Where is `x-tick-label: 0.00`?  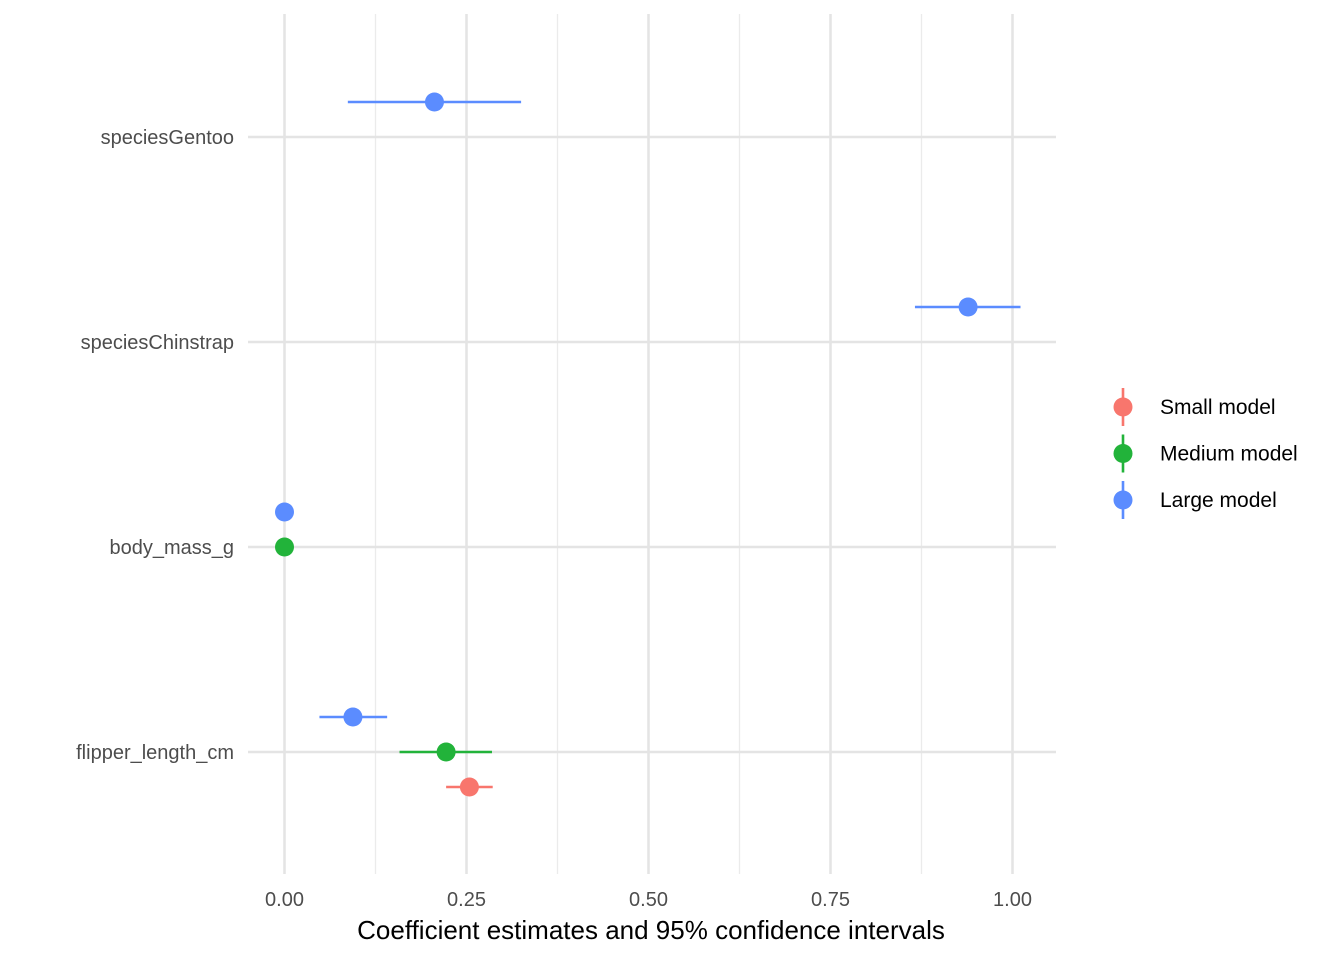 x-tick-label: 0.00 is located at coordinates (284, 900).